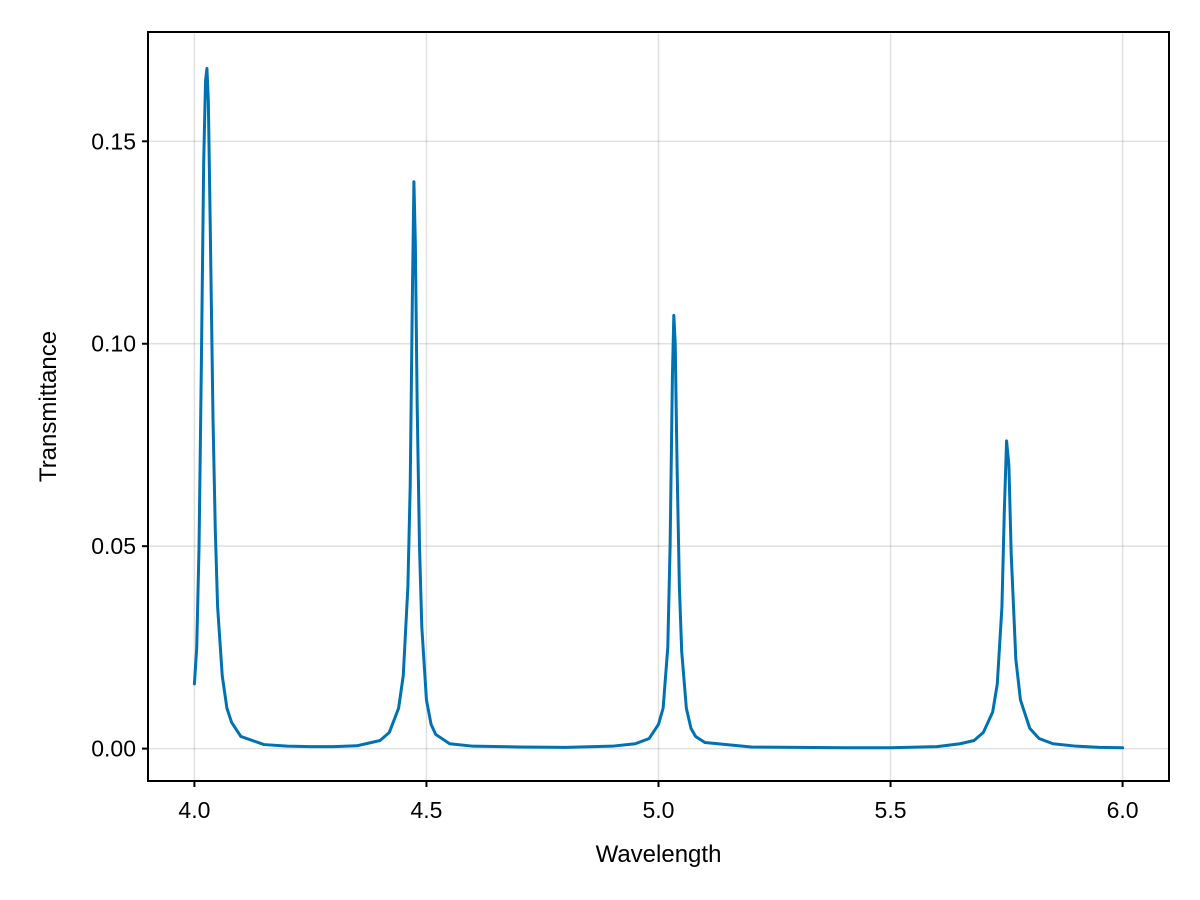 The height and width of the screenshot is (900, 1200). Describe the element at coordinates (1123, 810) in the screenshot. I see `x-tick-label-4: 6.0` at that location.